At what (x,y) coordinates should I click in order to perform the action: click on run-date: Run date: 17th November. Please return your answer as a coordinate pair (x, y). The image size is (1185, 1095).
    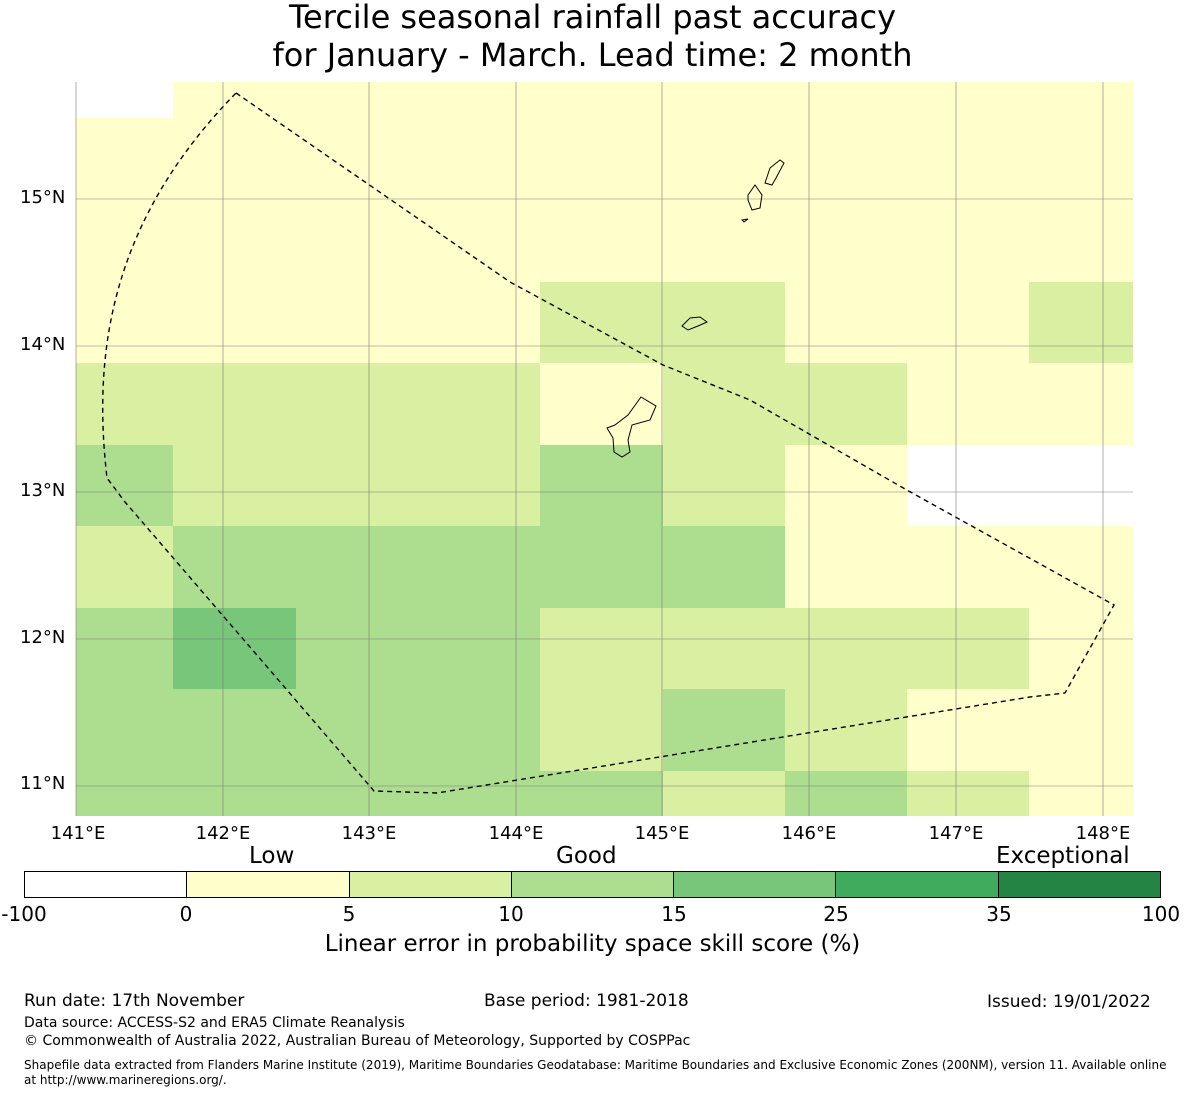
    Looking at the image, I should click on (134, 1001).